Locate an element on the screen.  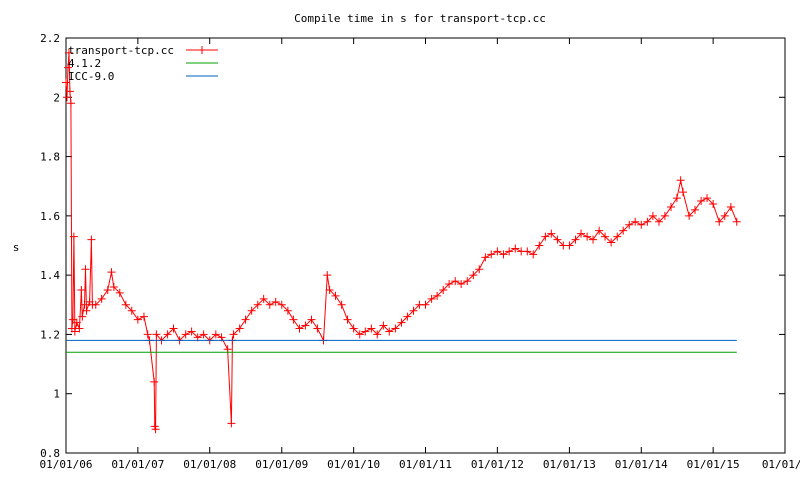
x-tick-label: 01/01/1 is located at coordinates (781, 464).